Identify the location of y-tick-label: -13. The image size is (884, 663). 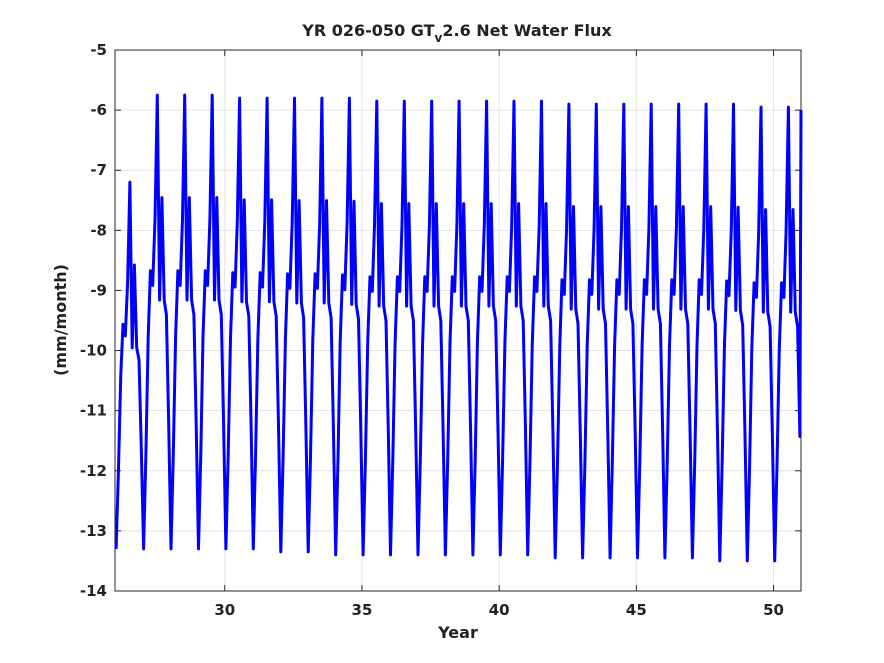
(93, 531).